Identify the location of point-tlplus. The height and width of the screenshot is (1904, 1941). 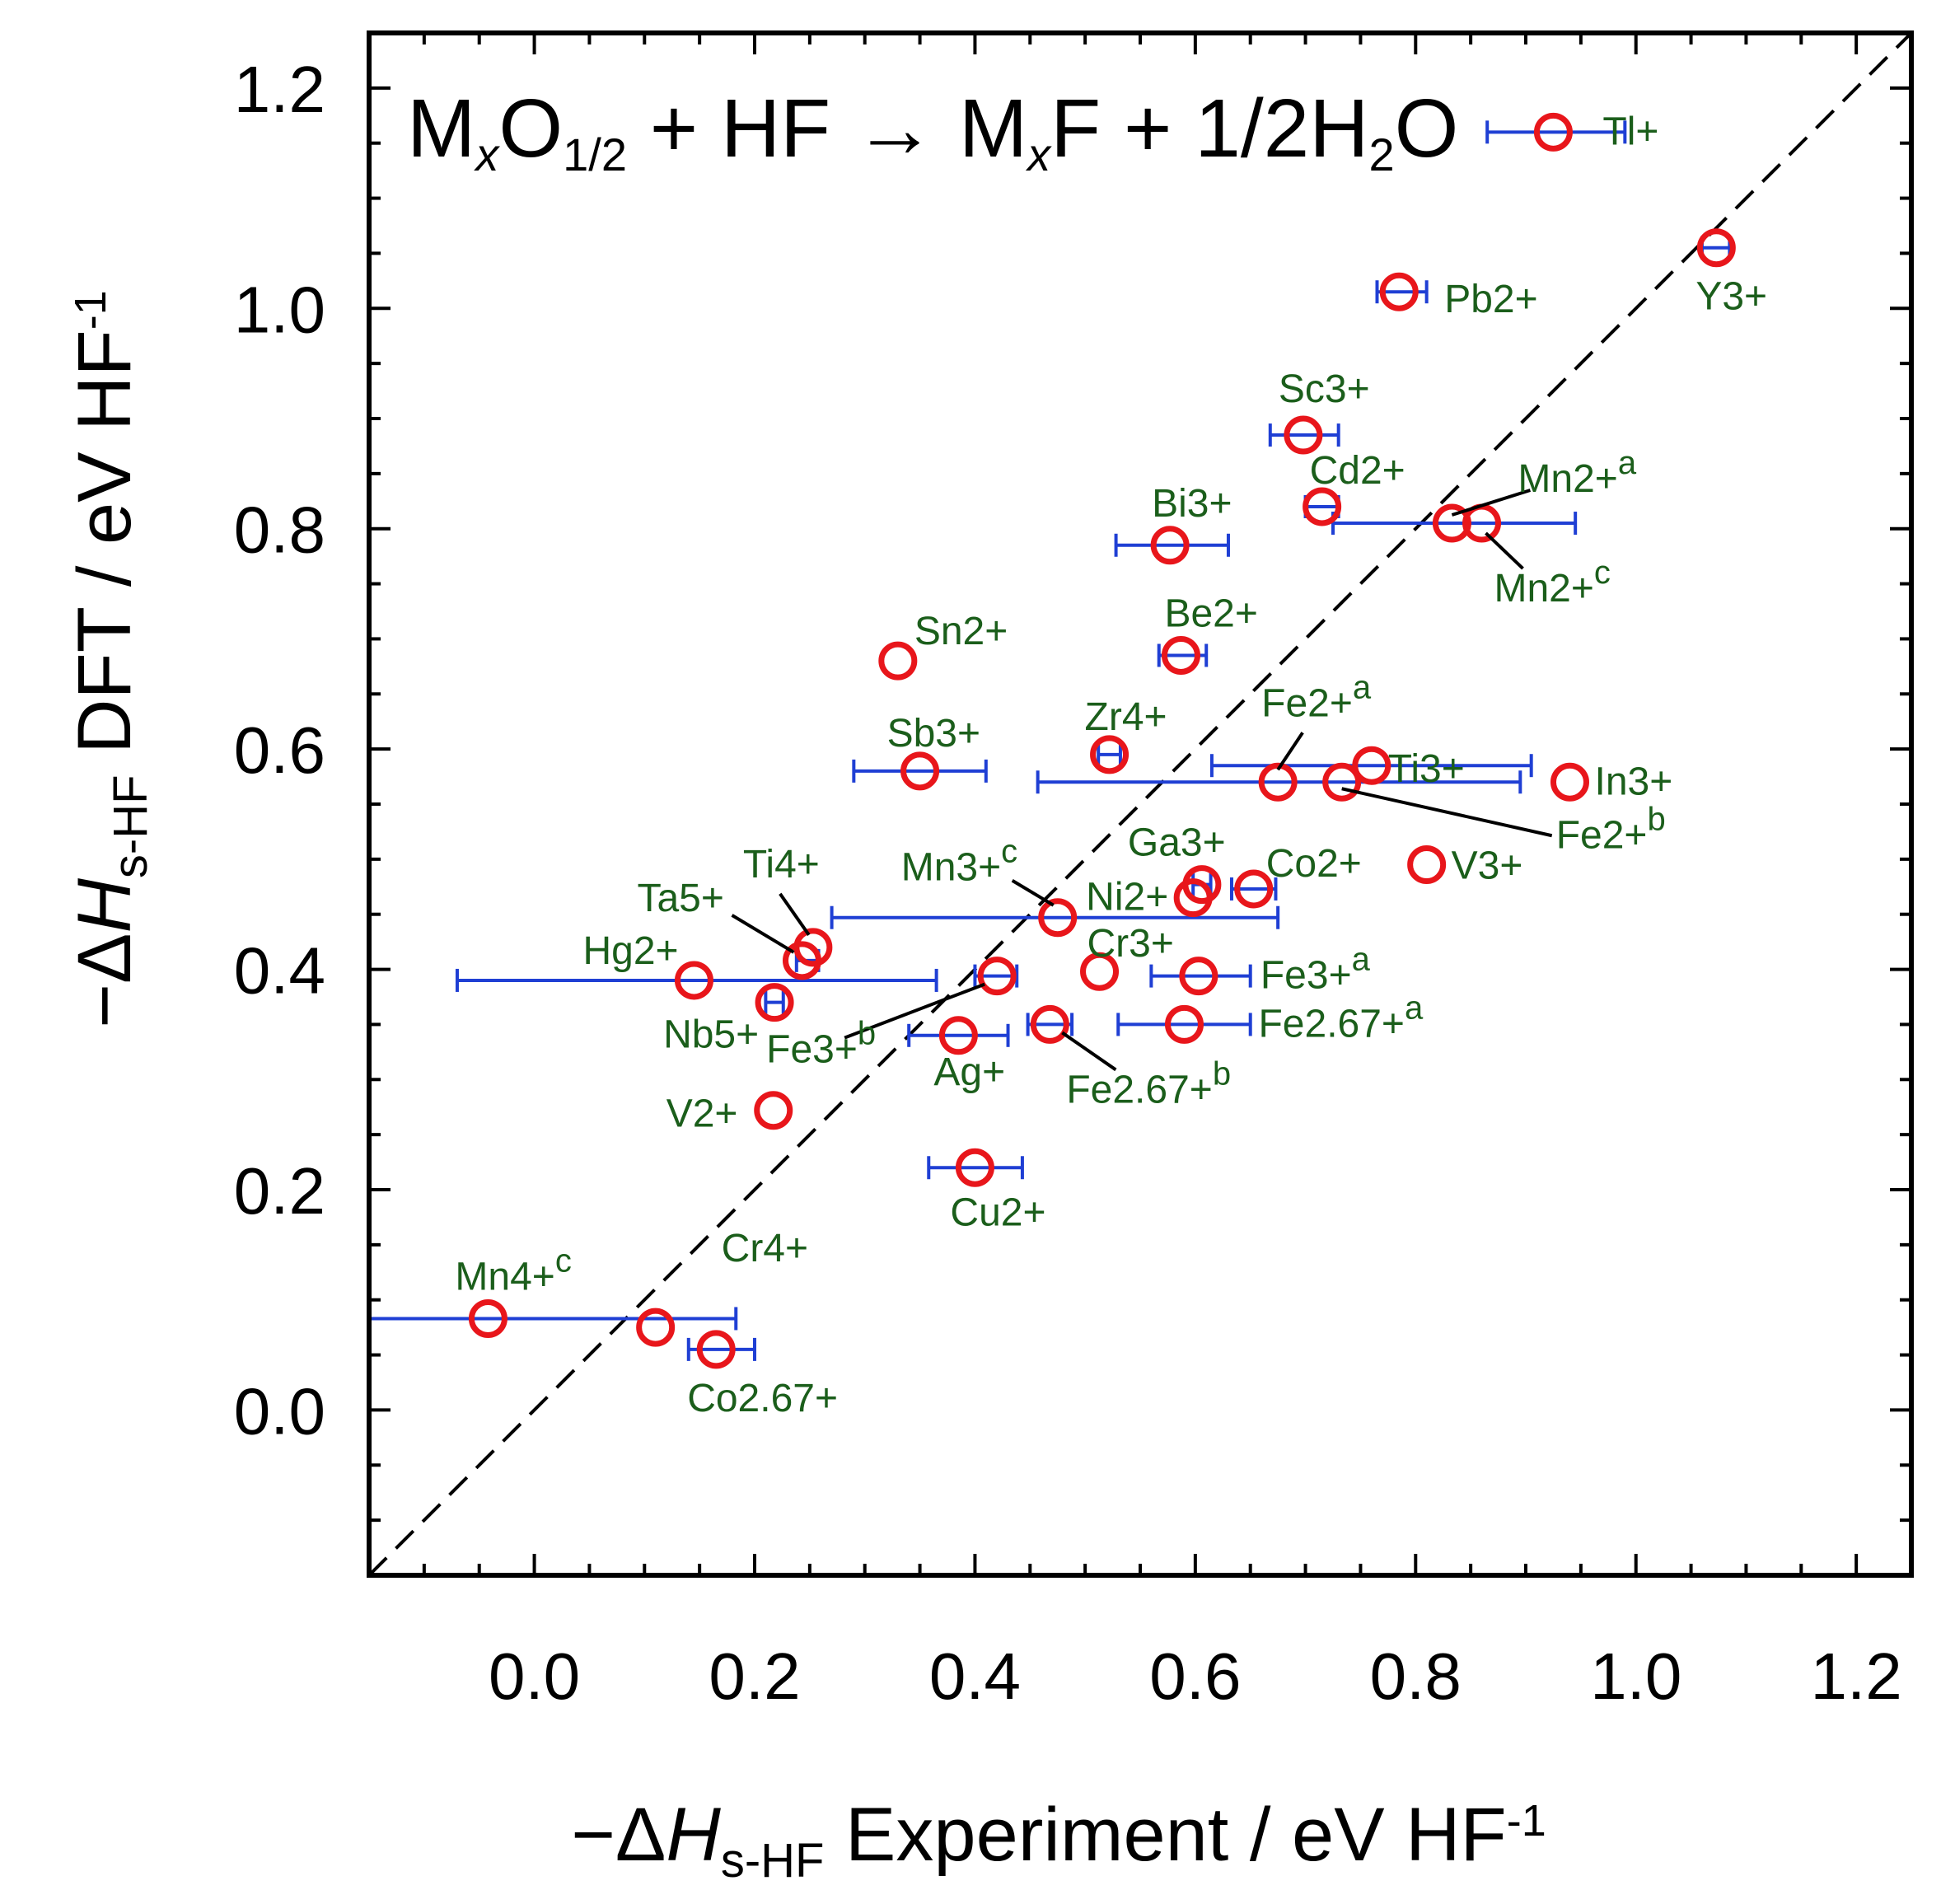
(1553, 132).